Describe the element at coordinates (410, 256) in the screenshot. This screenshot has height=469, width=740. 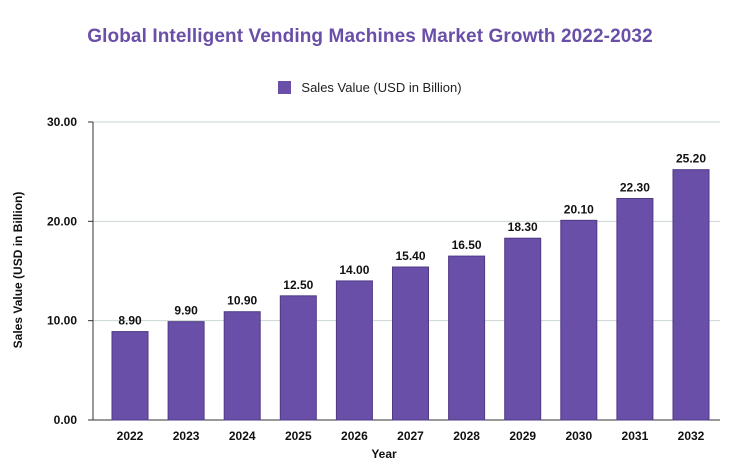
I see `data-label-2027: 15.40` at that location.